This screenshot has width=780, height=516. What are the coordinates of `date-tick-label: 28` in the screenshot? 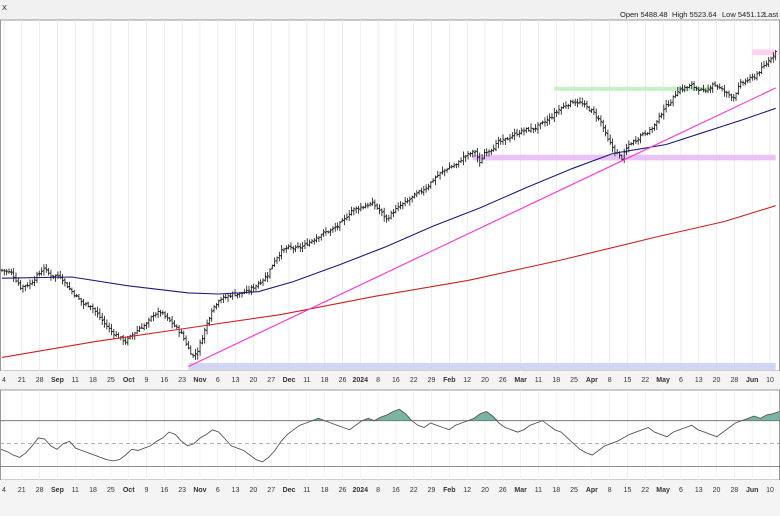 It's located at (40, 380).